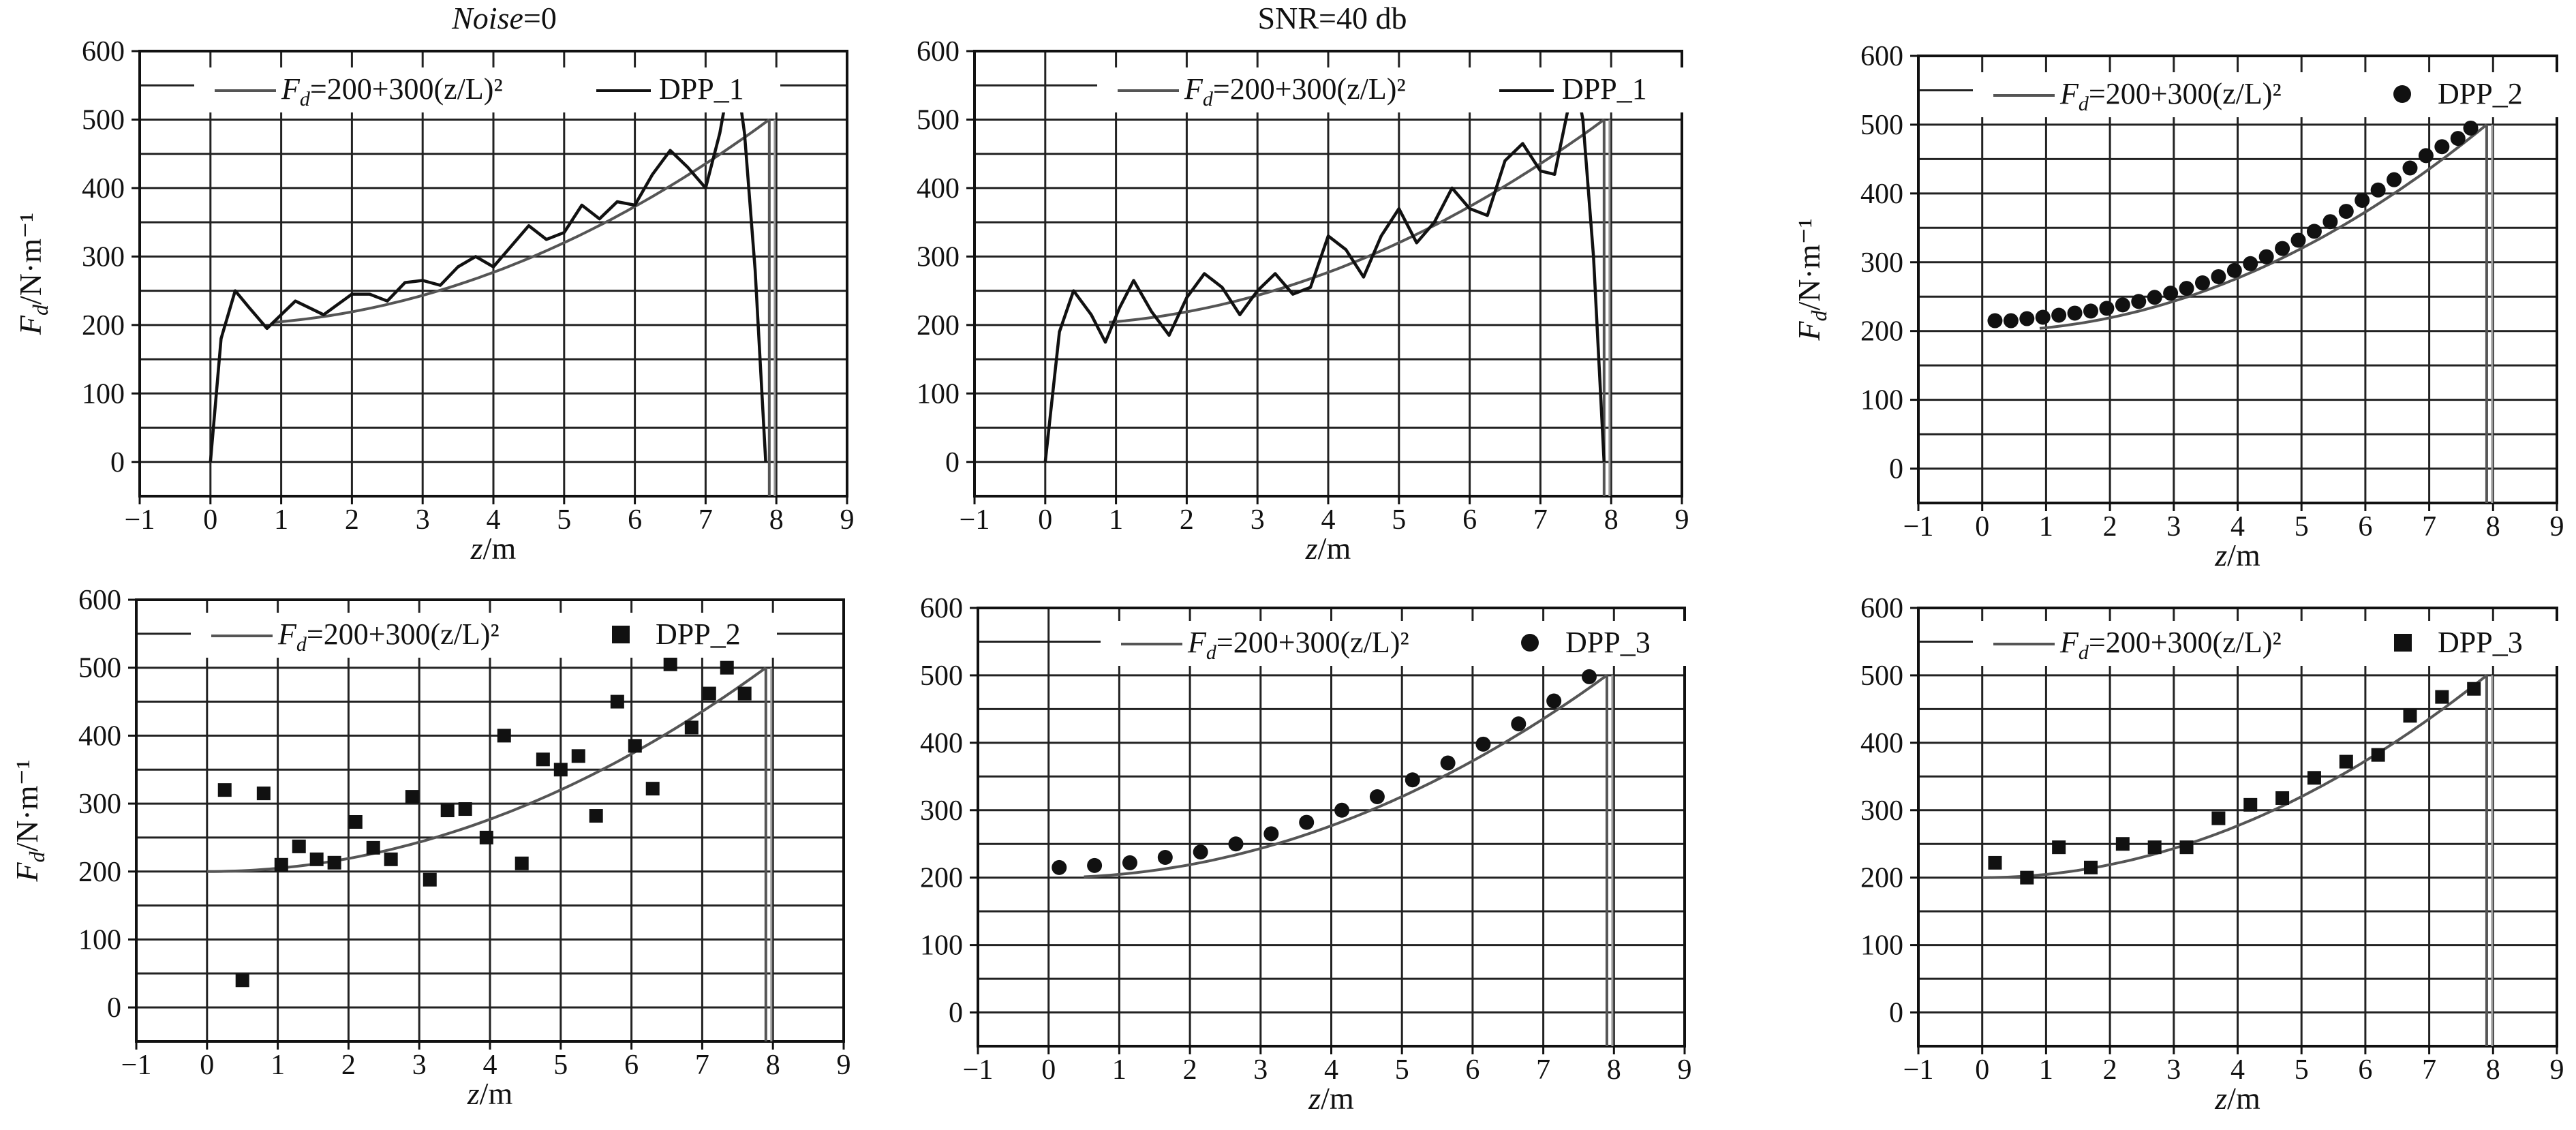  Describe the element at coordinates (1116, 520) in the screenshot. I see `x-tick-label: 1` at that location.